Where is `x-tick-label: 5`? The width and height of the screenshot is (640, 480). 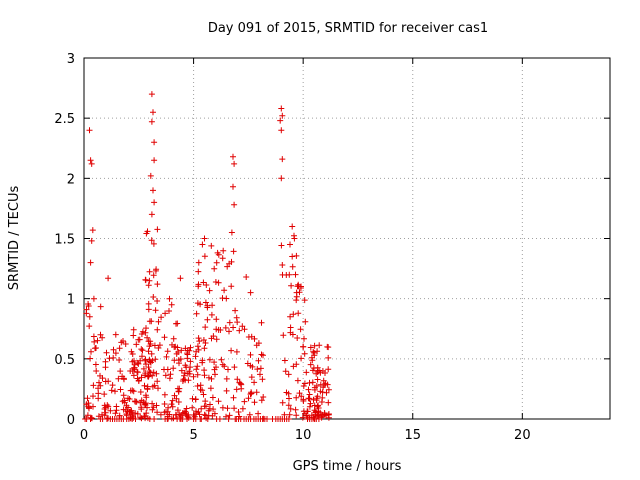
x-tick-label: 5 is located at coordinates (193, 435).